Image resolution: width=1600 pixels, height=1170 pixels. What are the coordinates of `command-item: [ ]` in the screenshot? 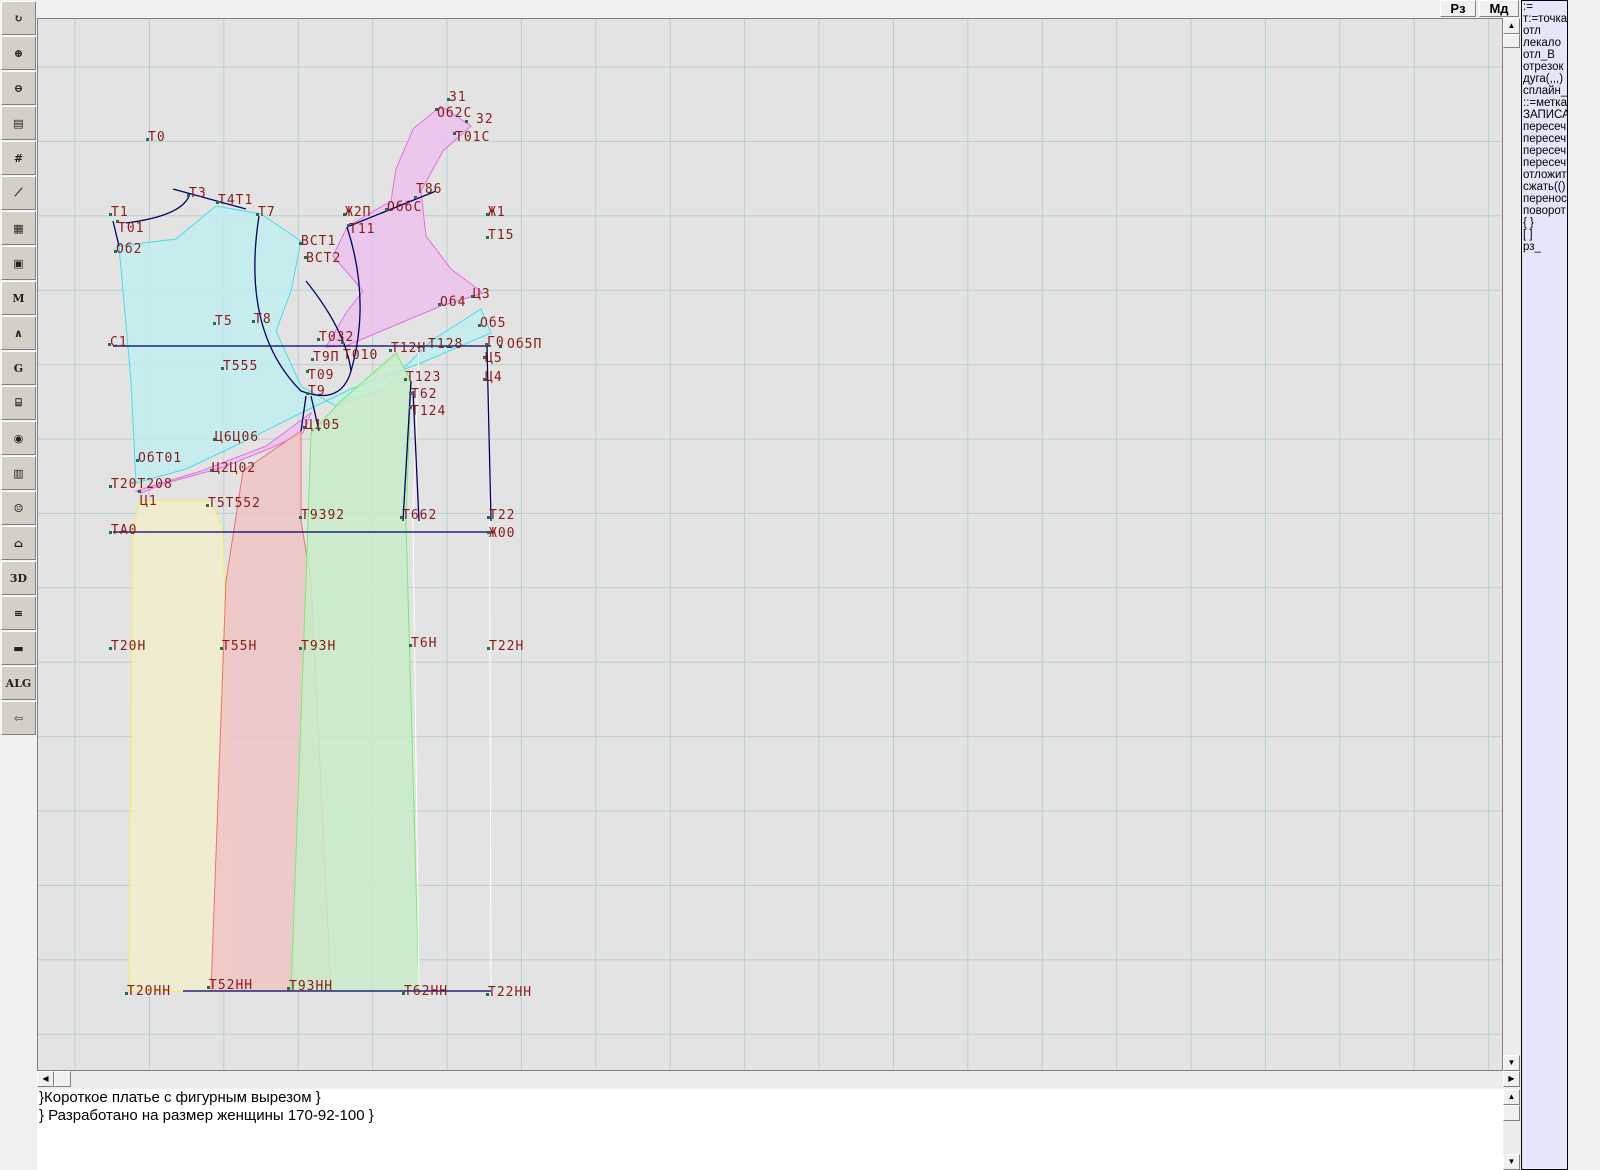 It's located at (1528, 235).